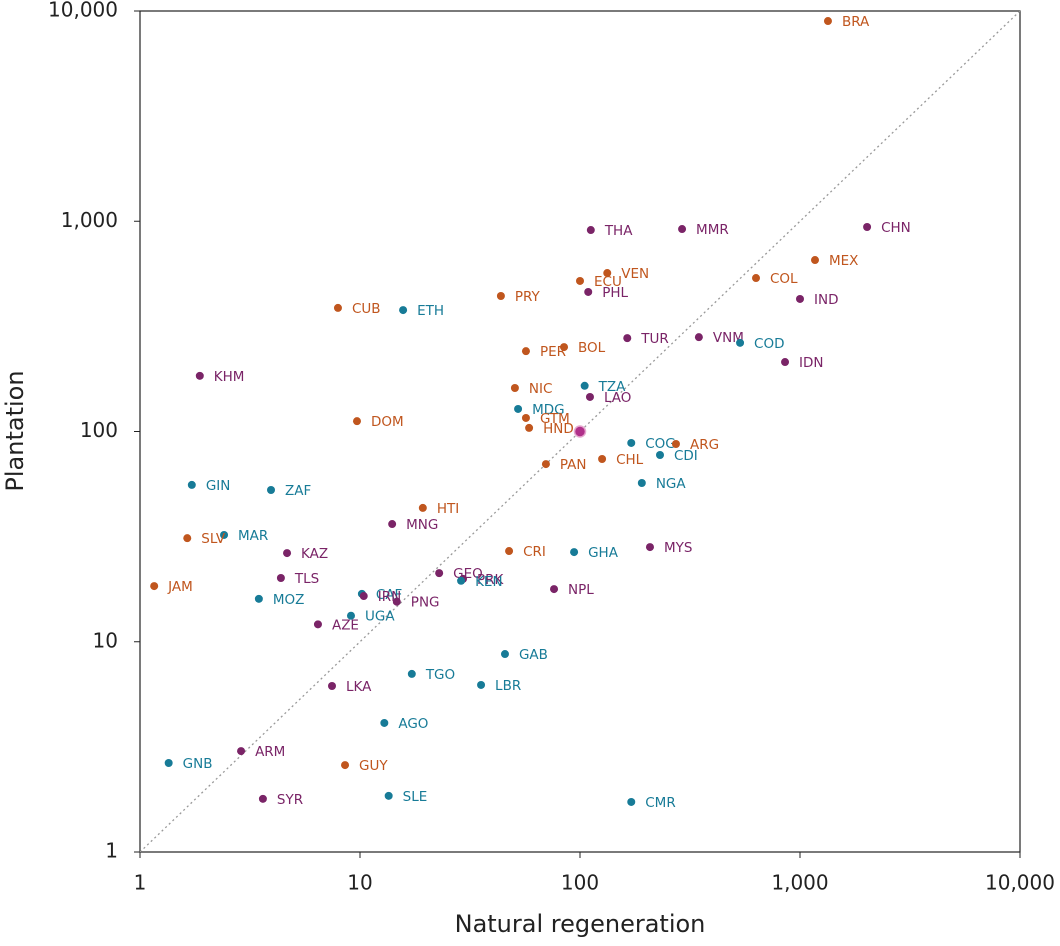  What do you see at coordinates (508, 686) in the screenshot?
I see `point-label: LBR` at bounding box center [508, 686].